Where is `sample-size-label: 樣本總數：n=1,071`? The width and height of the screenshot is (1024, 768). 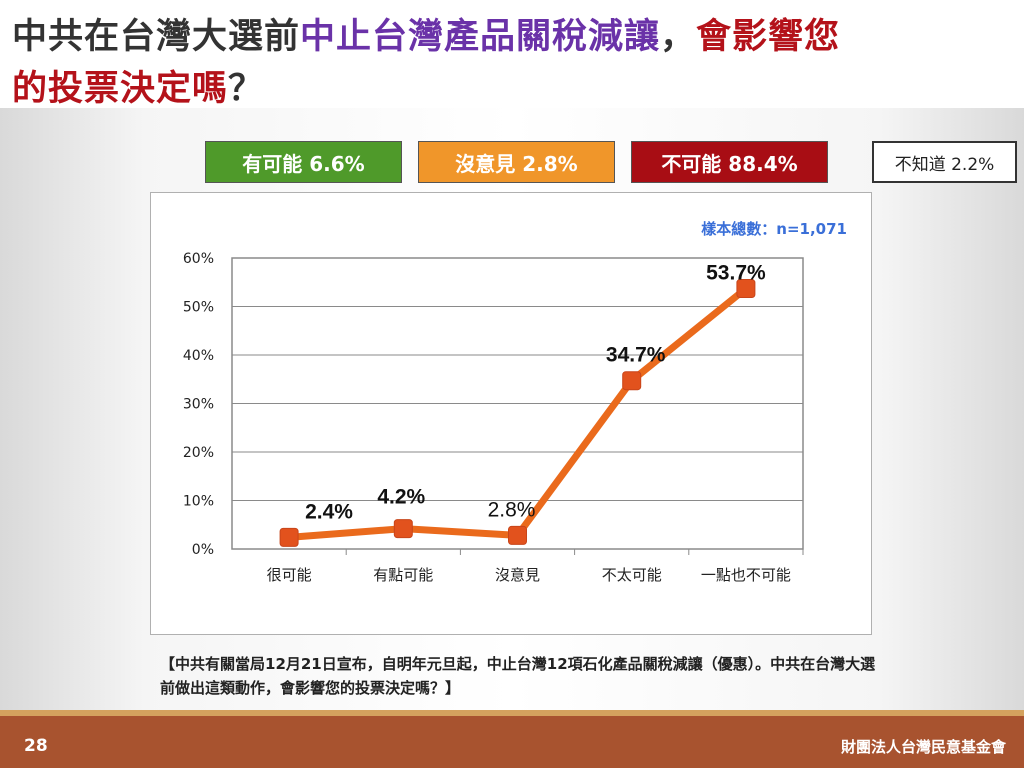
sample-size-label: 樣本總數：n=1,071 is located at coordinates (774, 229).